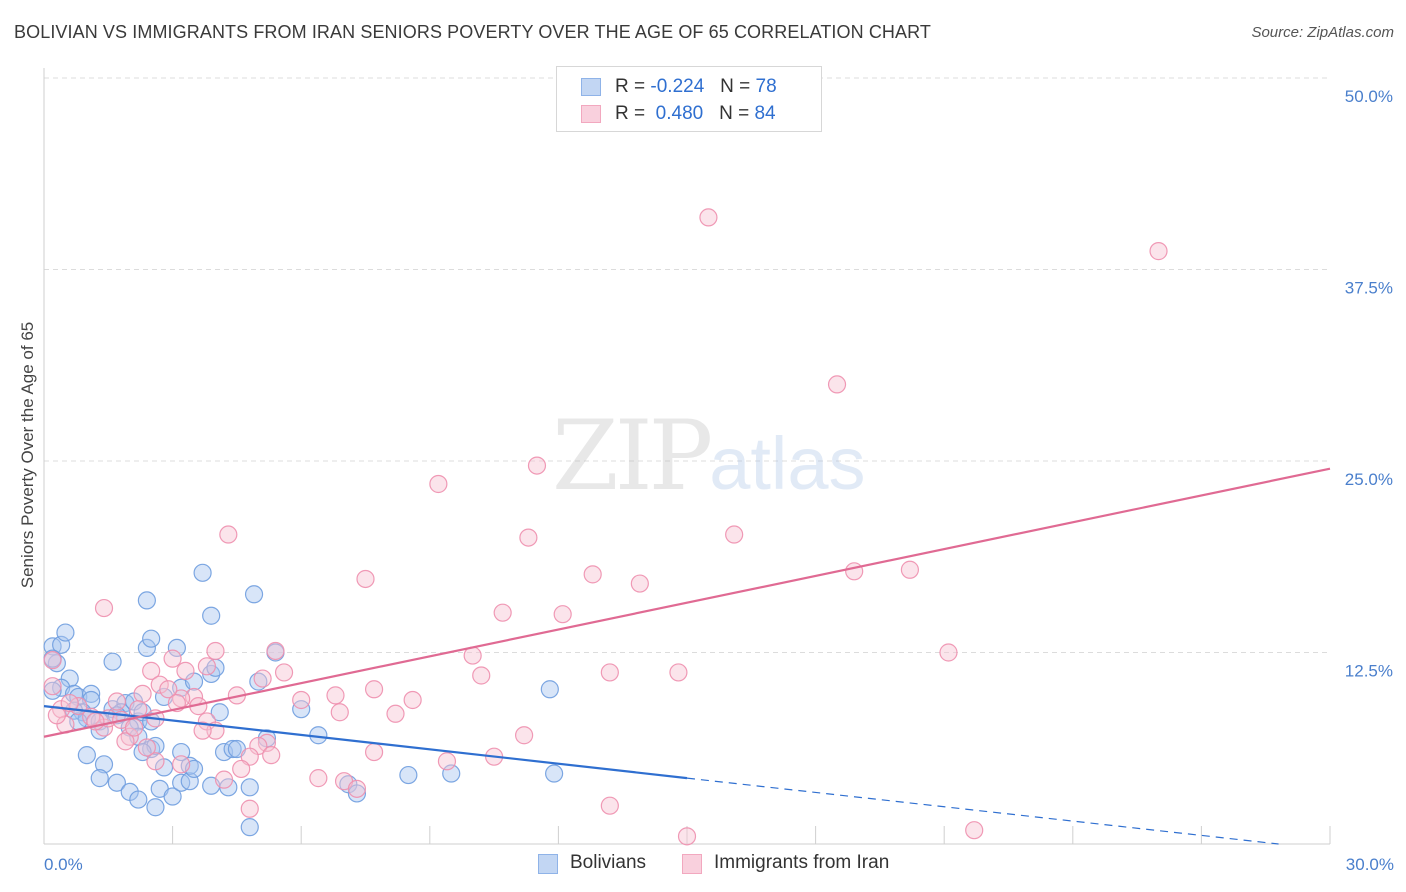 The height and width of the screenshot is (892, 1406). What do you see at coordinates (63, 864) in the screenshot?
I see `x-tick-label-min: 0.0%` at bounding box center [63, 864].